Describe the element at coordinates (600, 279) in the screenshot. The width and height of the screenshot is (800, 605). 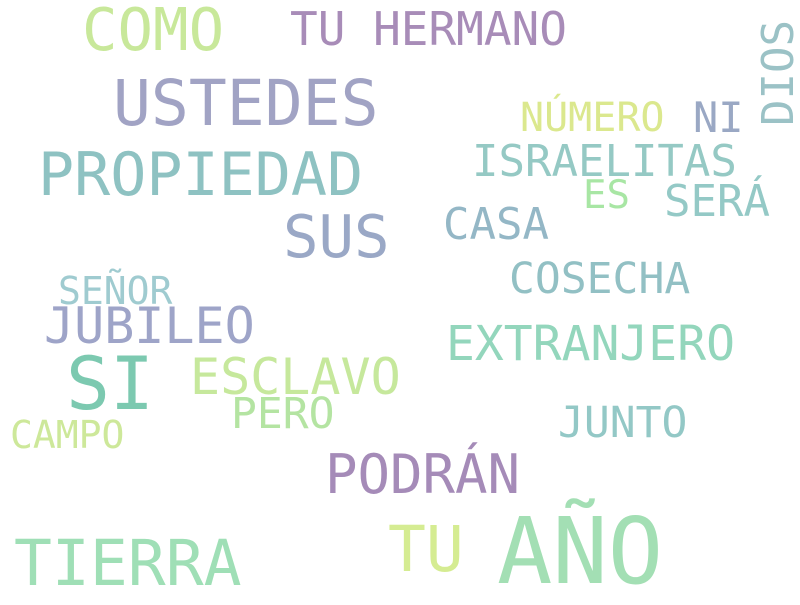
I see `word-cosecha: COSECHA` at that location.